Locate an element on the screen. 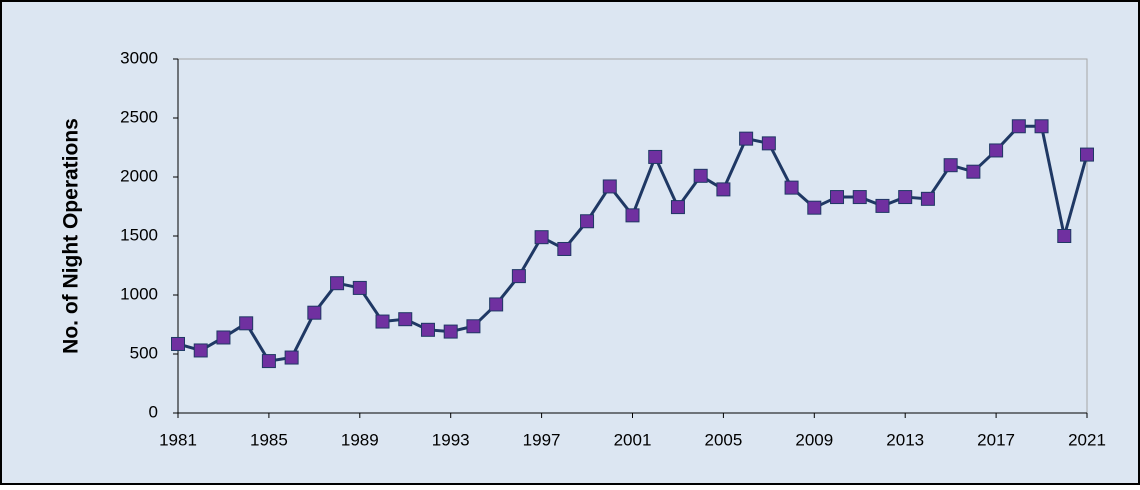 This screenshot has height=490, width=1140. y-tick-label: 0 is located at coordinates (153, 411).